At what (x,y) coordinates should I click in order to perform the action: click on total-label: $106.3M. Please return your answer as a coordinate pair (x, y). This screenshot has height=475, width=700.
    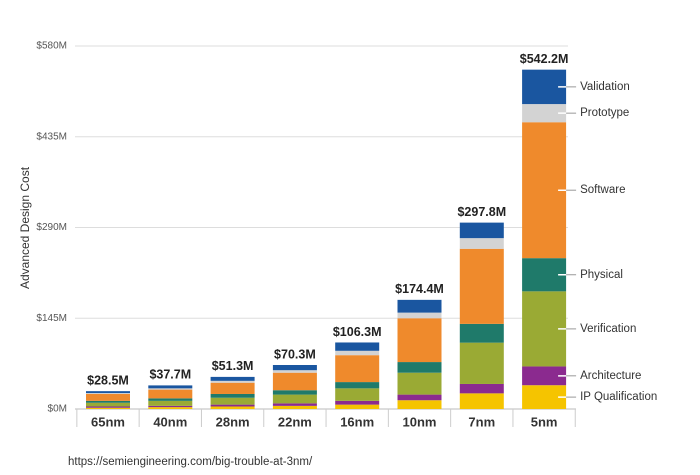
    Looking at the image, I should click on (357, 332).